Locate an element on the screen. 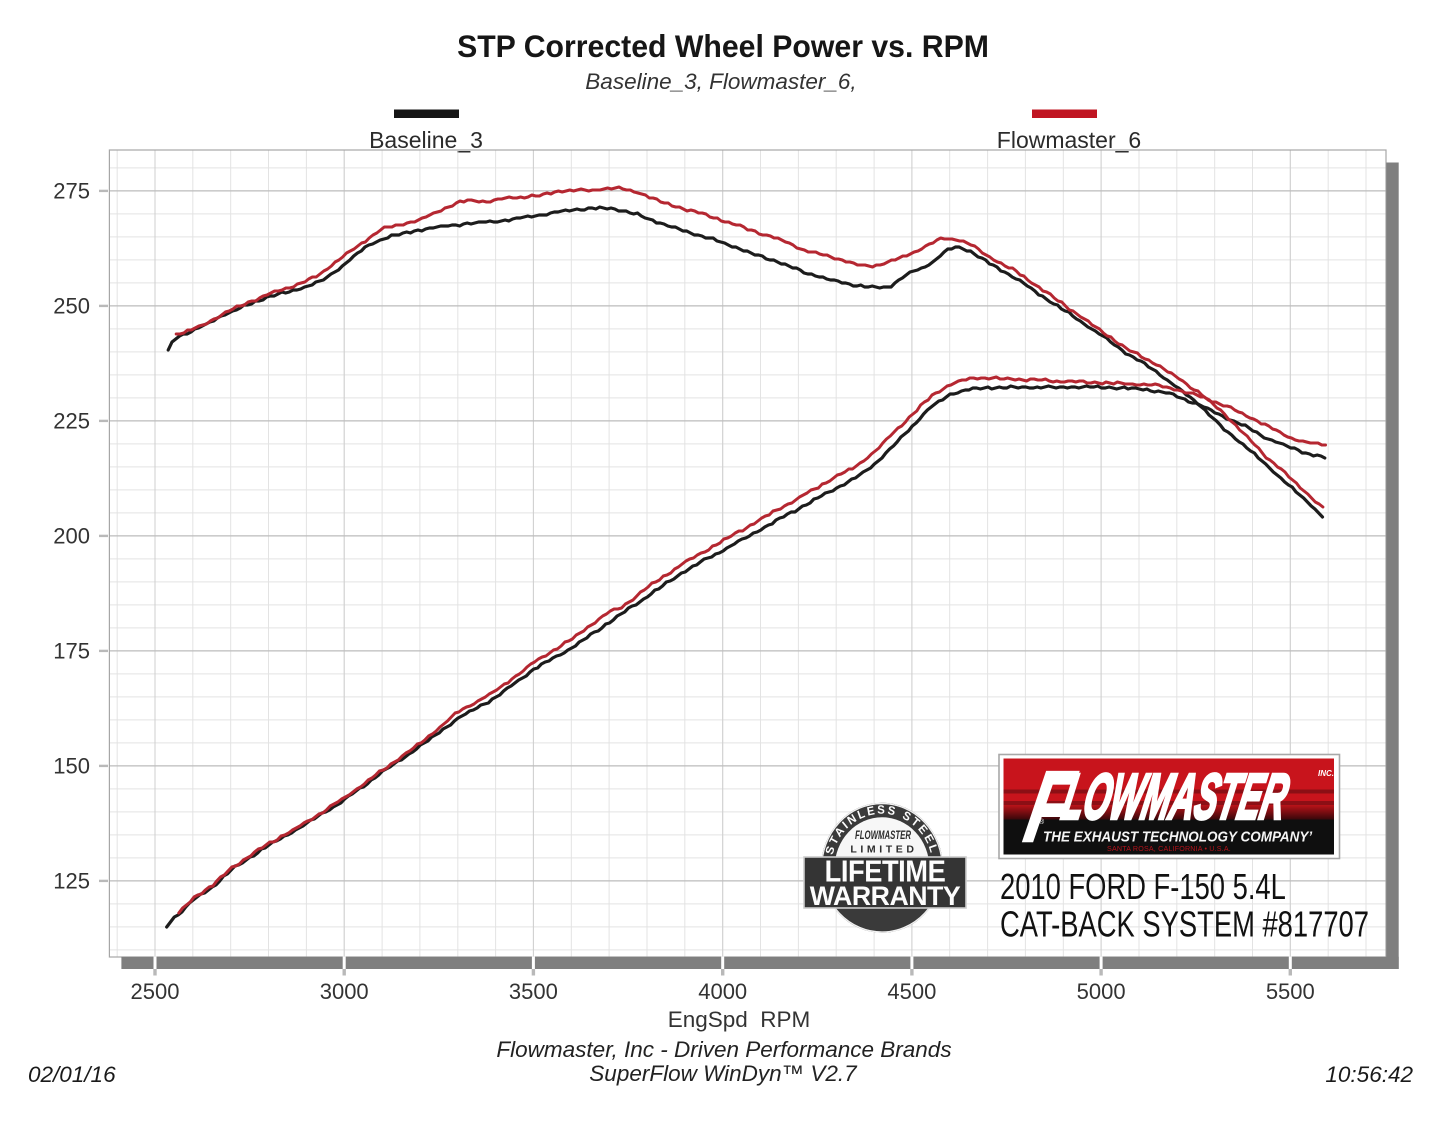  svg-text: FLOWMASTER is located at coordinates (883, 835).